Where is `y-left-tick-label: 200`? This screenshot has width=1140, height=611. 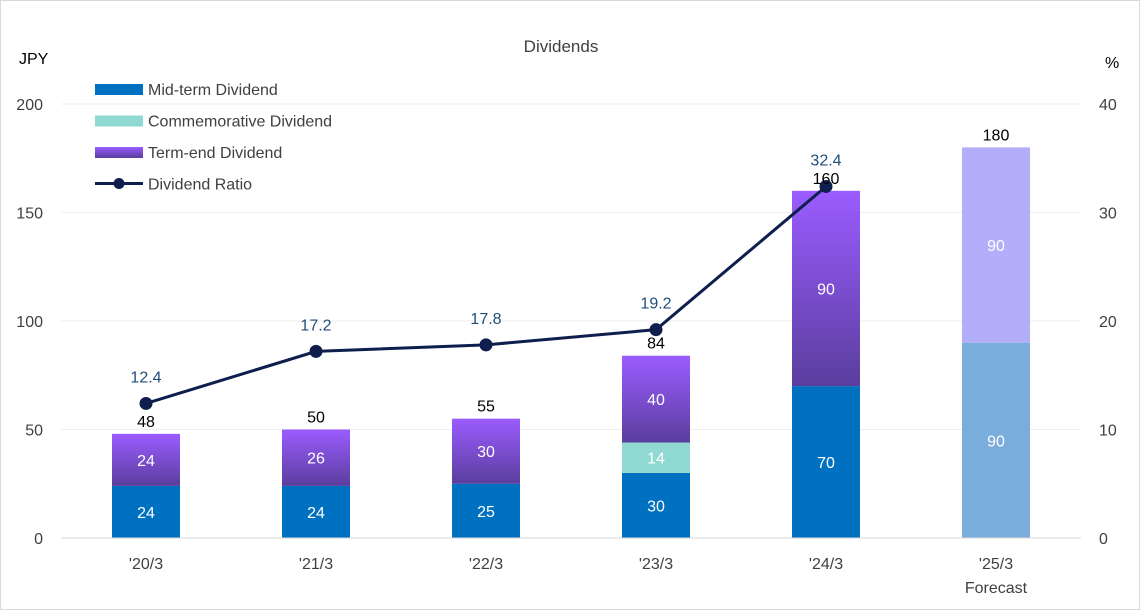
y-left-tick-label: 200 is located at coordinates (29, 105).